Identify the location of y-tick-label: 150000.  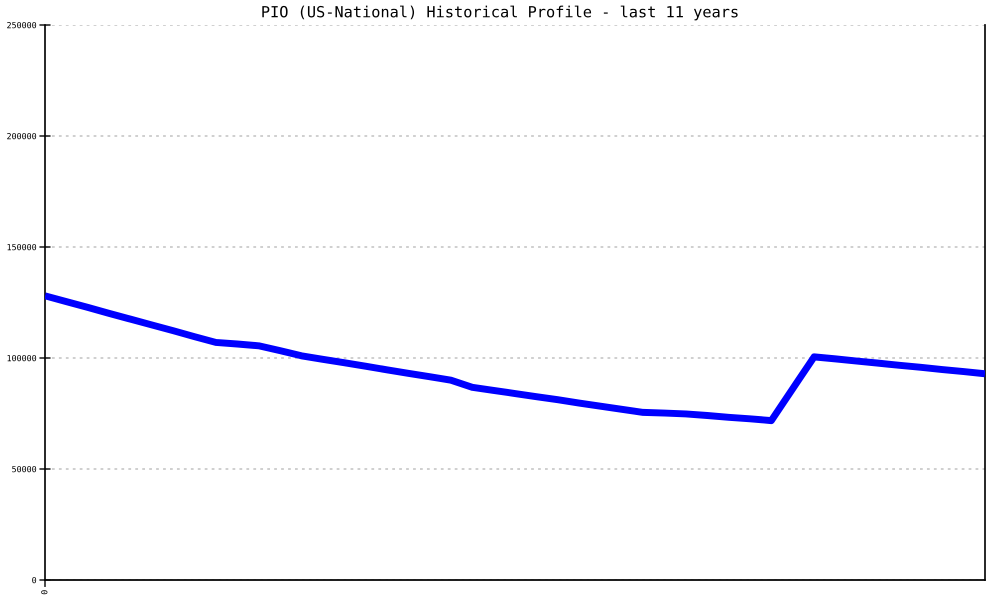
(22, 247).